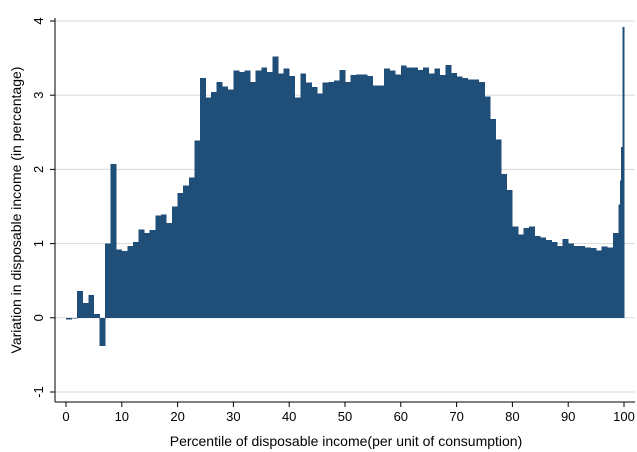 Image resolution: width=637 pixels, height=452 pixels. I want to click on x-tick-label: 70, so click(456, 416).